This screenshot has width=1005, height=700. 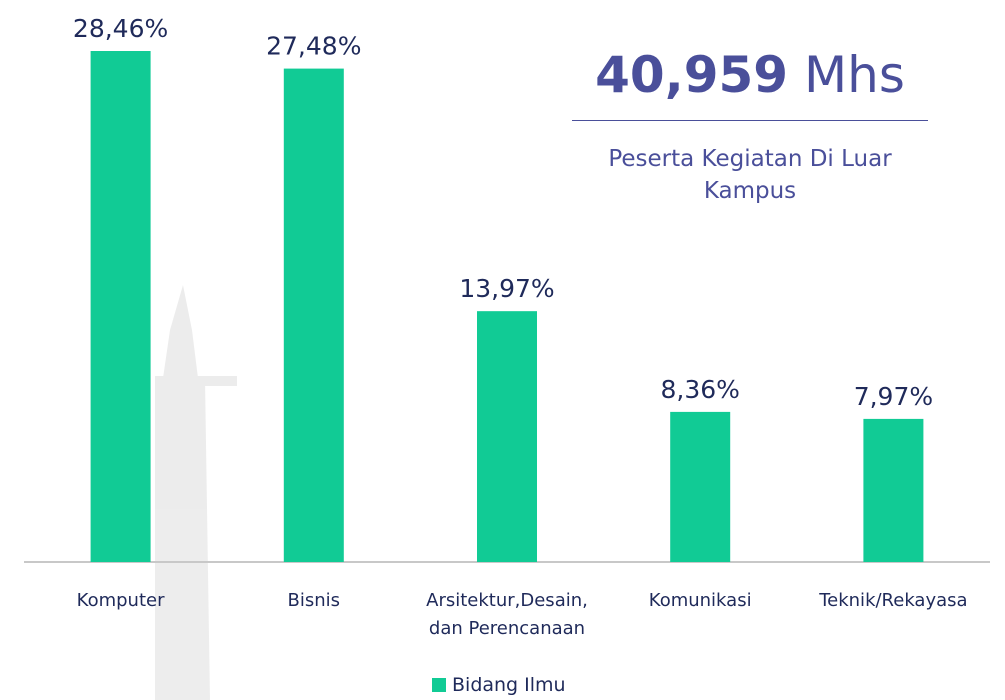 I want to click on legend: Bidang Ilmu, so click(x=499, y=685).